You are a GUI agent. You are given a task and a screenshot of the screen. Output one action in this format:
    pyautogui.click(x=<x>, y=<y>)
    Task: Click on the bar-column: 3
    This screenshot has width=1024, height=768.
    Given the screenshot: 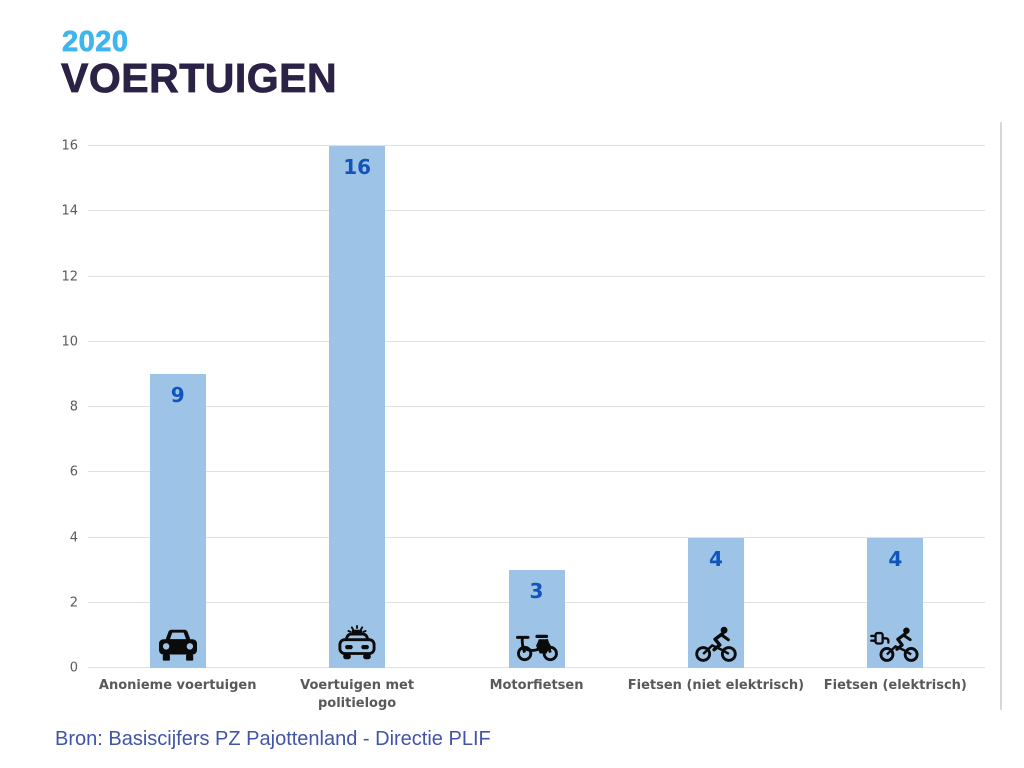 What is the action you would take?
    pyautogui.click(x=536, y=407)
    